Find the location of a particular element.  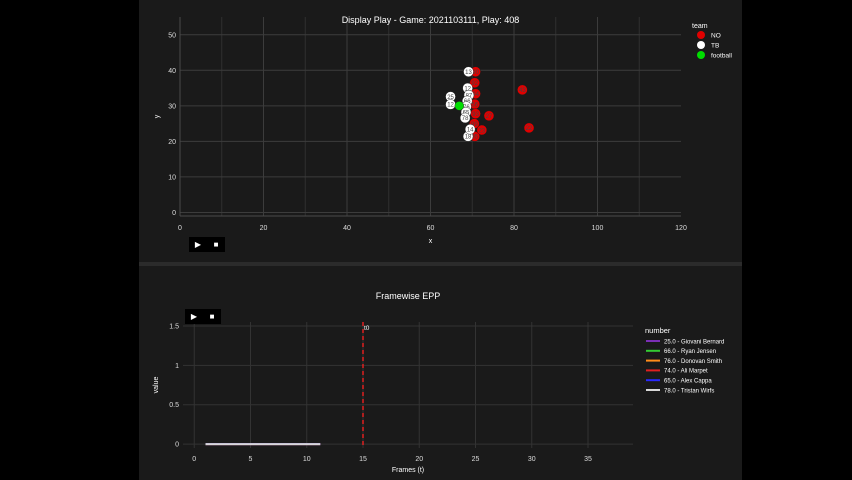

player-number-label: 14 is located at coordinates (470, 131).